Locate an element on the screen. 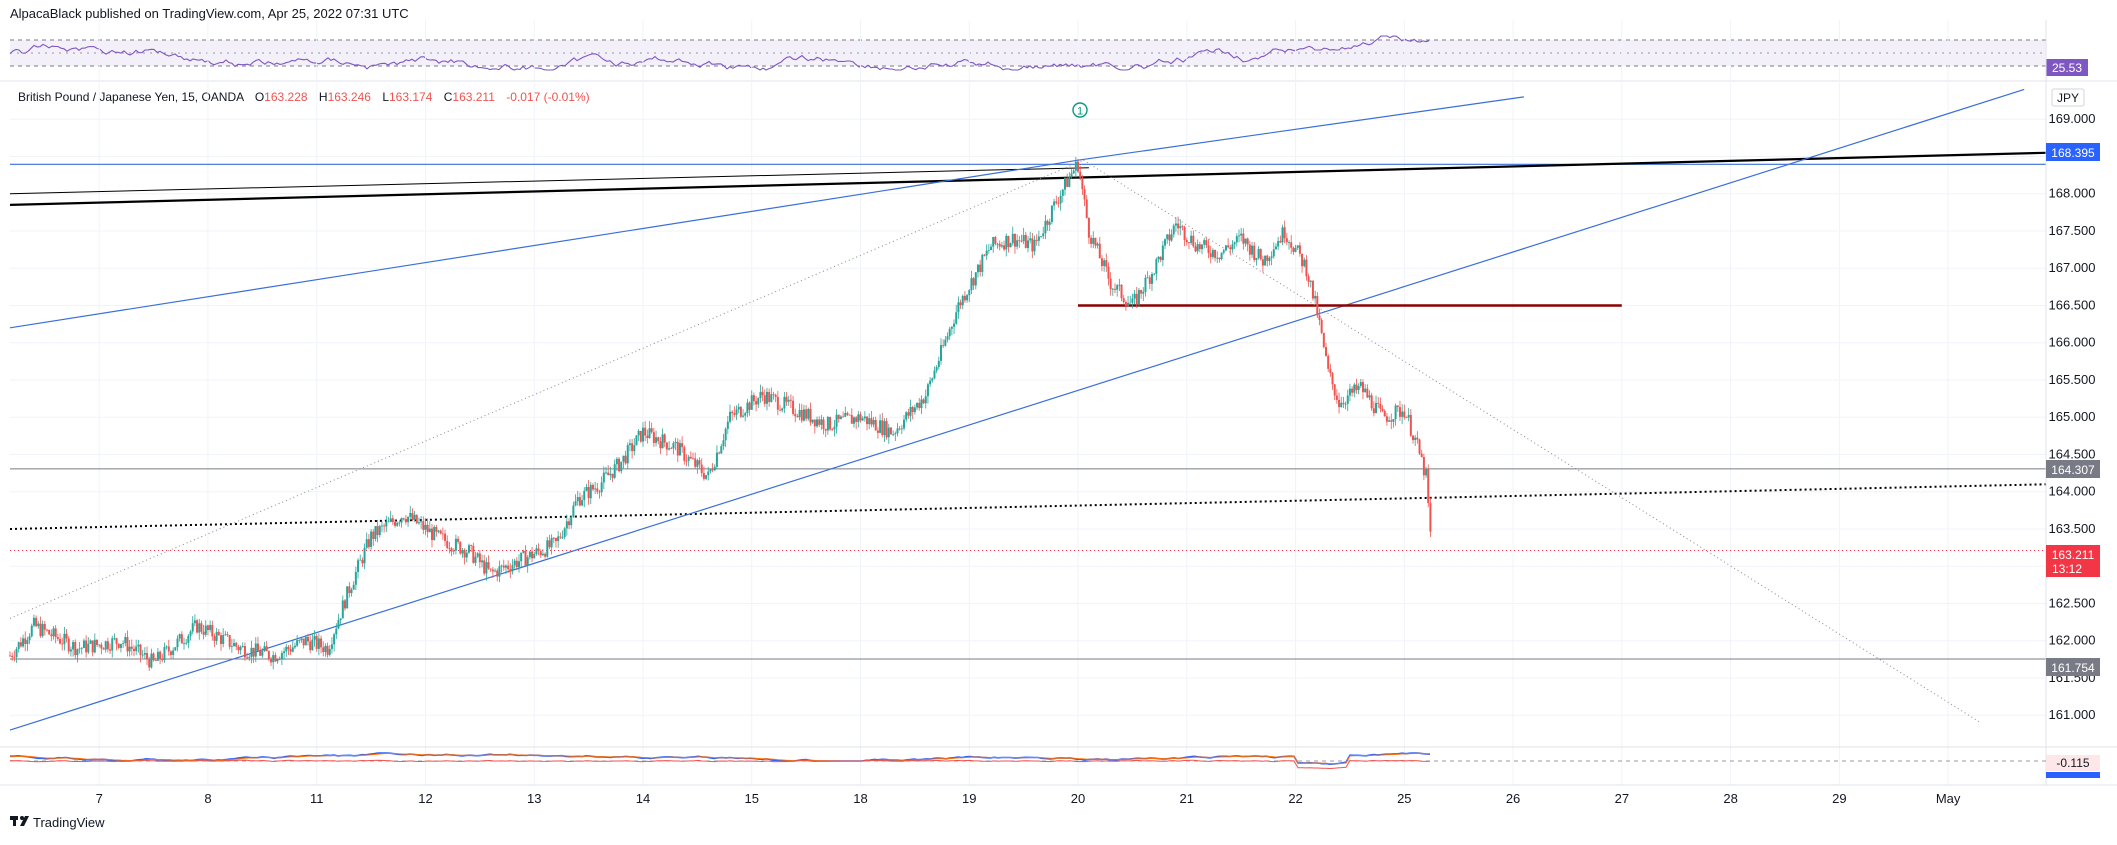 This screenshot has height=845, width=2117. tradingview-brand: TradingView is located at coordinates (57, 822).